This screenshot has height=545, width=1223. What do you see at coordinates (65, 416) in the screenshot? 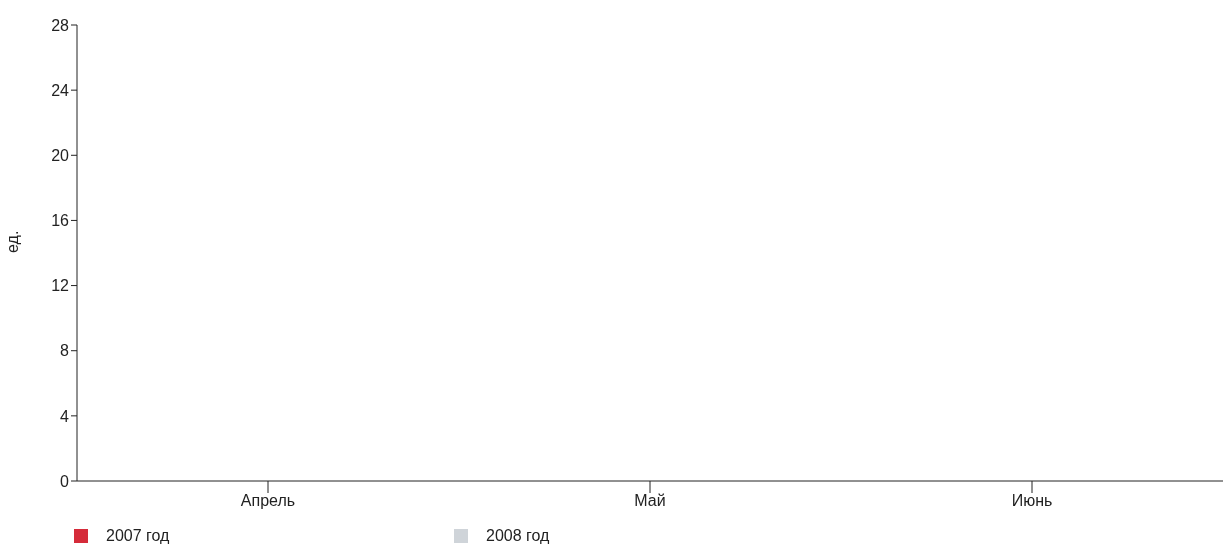
I see `y-tick-label: 4` at bounding box center [65, 416].